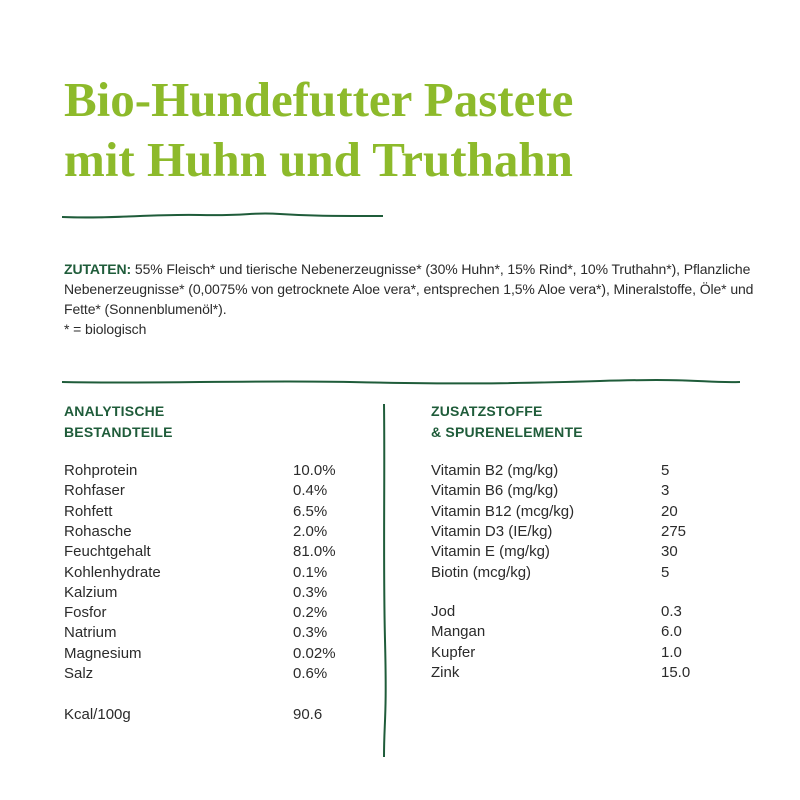 The height and width of the screenshot is (800, 800). Describe the element at coordinates (114, 411) in the screenshot. I see `analytical-heading-line-1: ANALYTISCHE` at that location.